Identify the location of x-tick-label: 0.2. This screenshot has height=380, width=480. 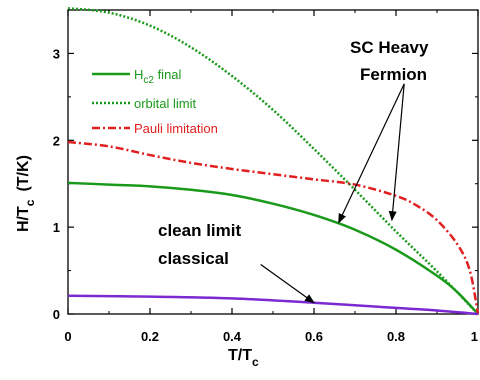
(150, 336).